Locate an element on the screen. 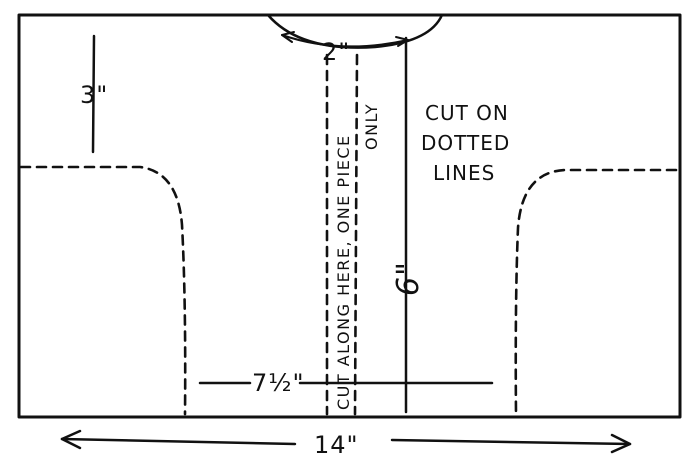 Image resolution: width=696 pixels, height=472 pixels. bottom-dimension-line-right is located at coordinates (511, 442).